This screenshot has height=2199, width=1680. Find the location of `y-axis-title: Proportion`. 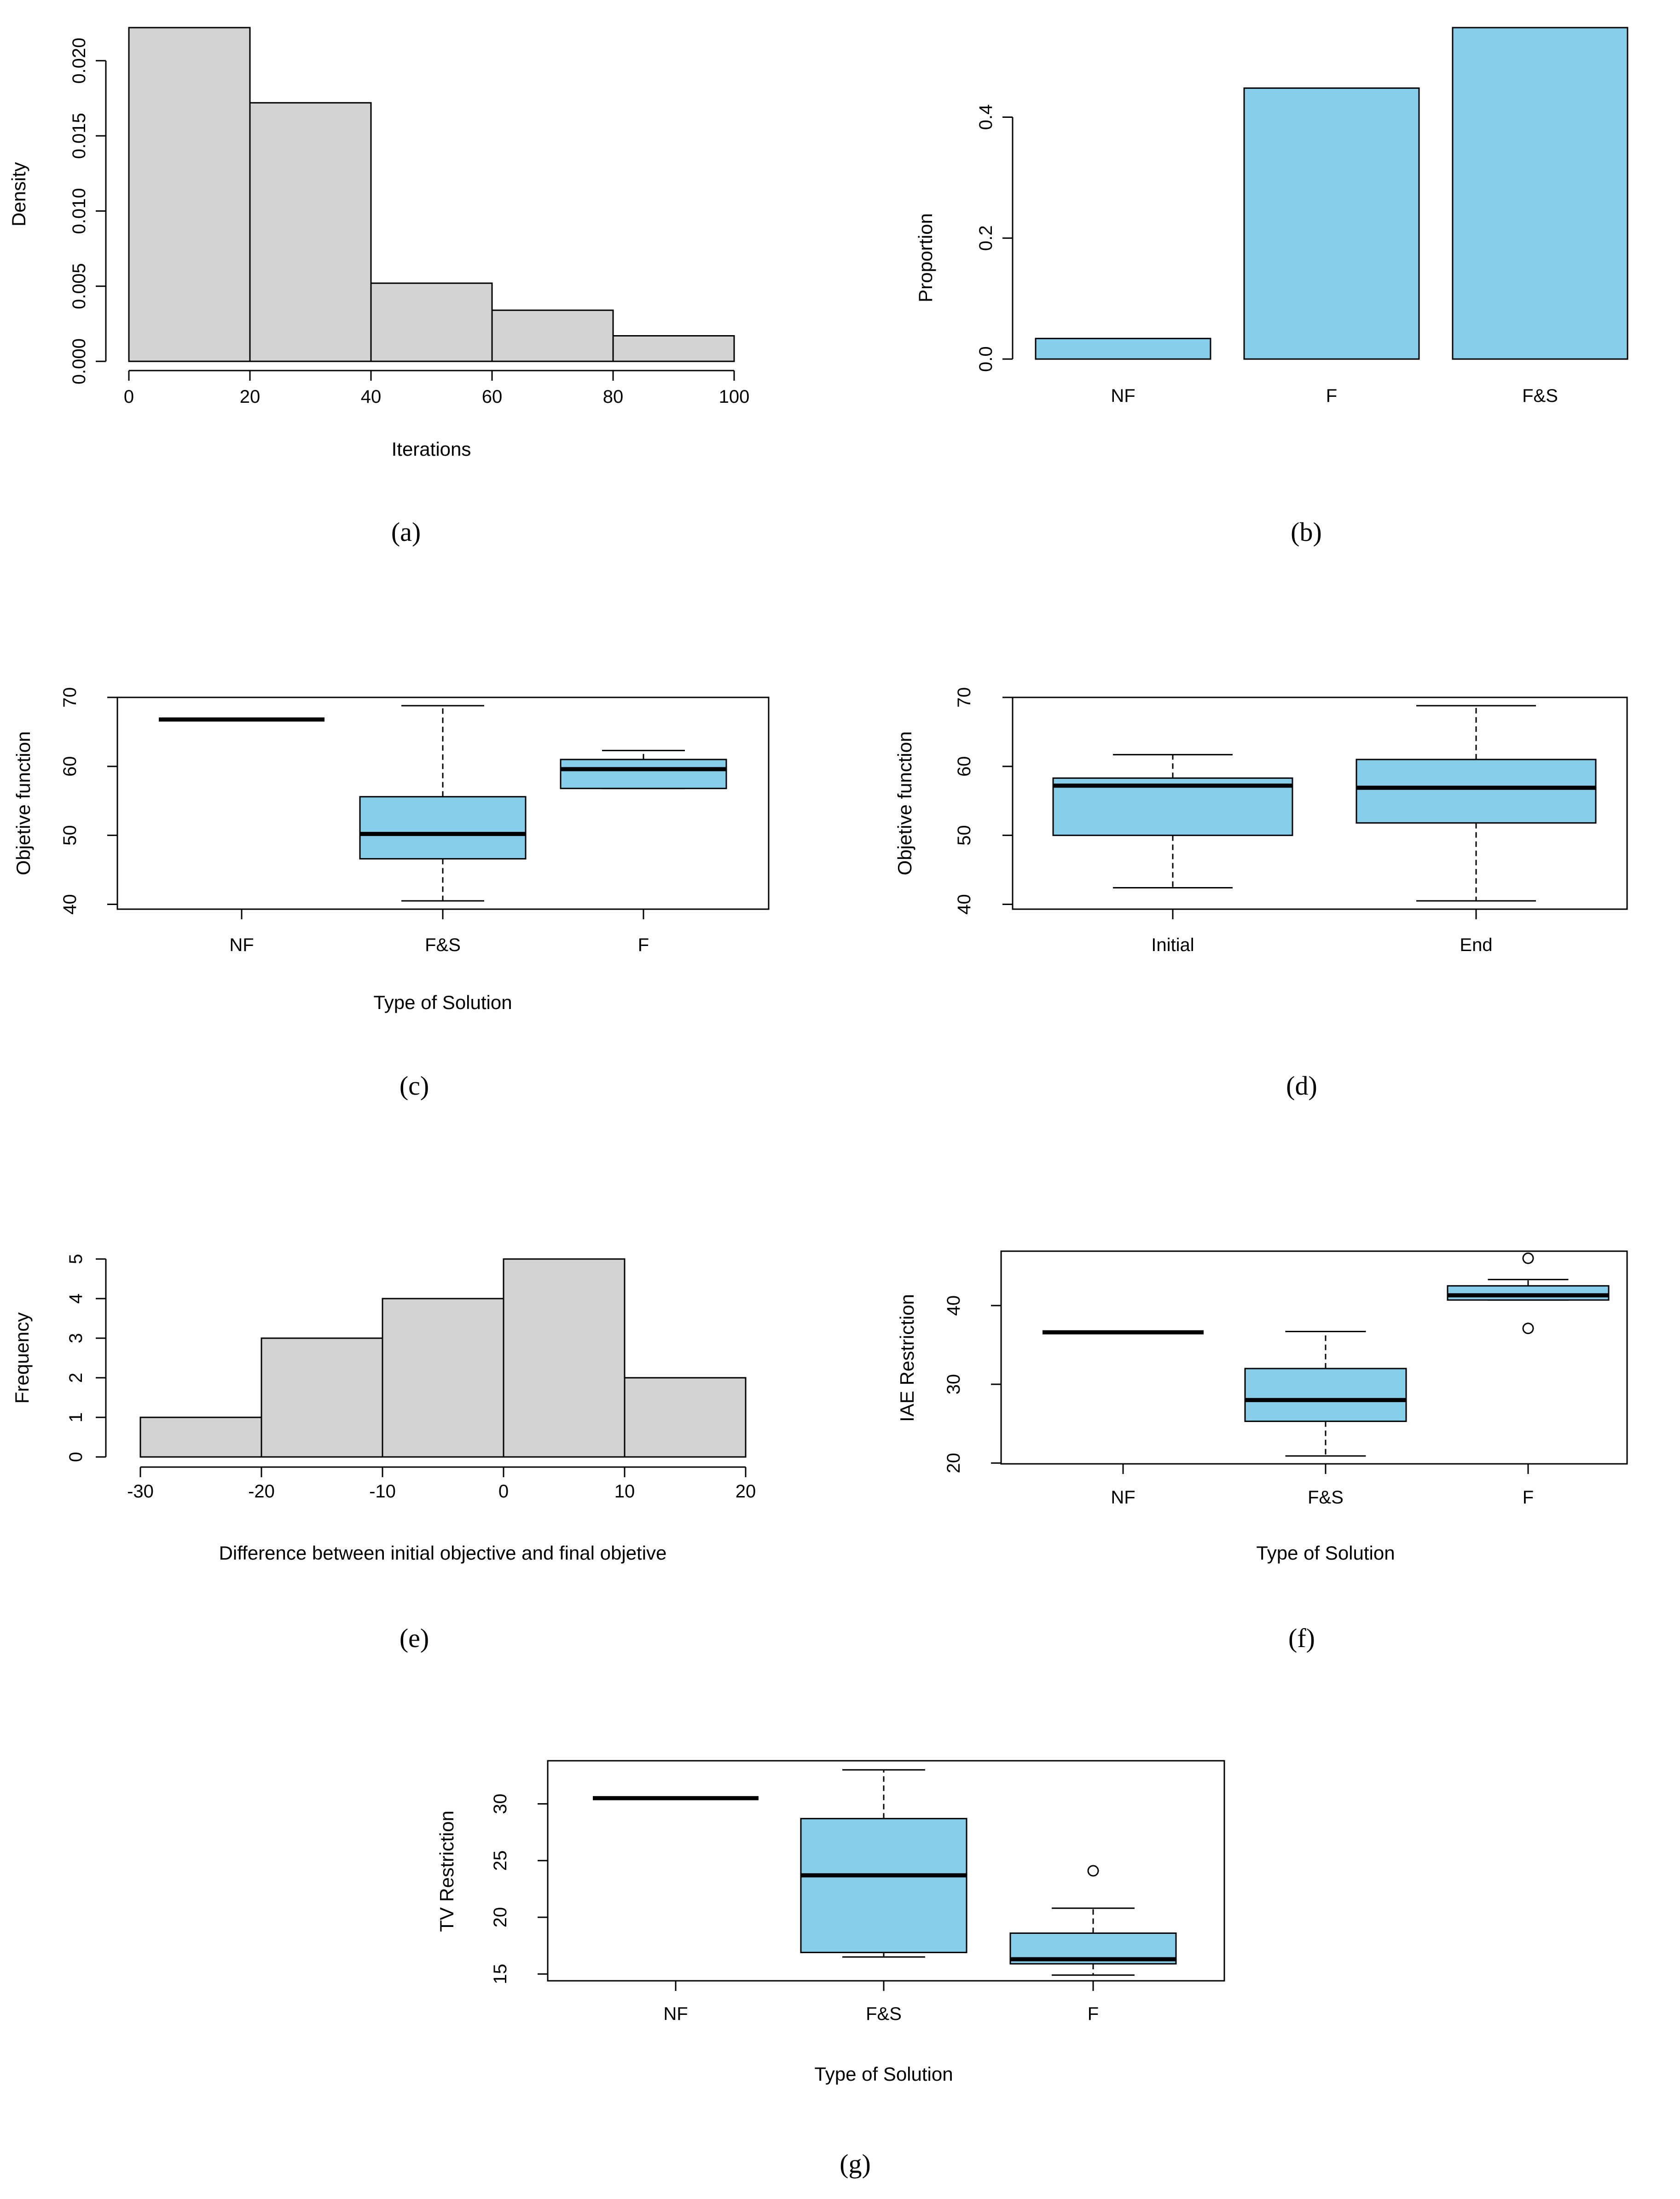

y-axis-title: Proportion is located at coordinates (925, 257).